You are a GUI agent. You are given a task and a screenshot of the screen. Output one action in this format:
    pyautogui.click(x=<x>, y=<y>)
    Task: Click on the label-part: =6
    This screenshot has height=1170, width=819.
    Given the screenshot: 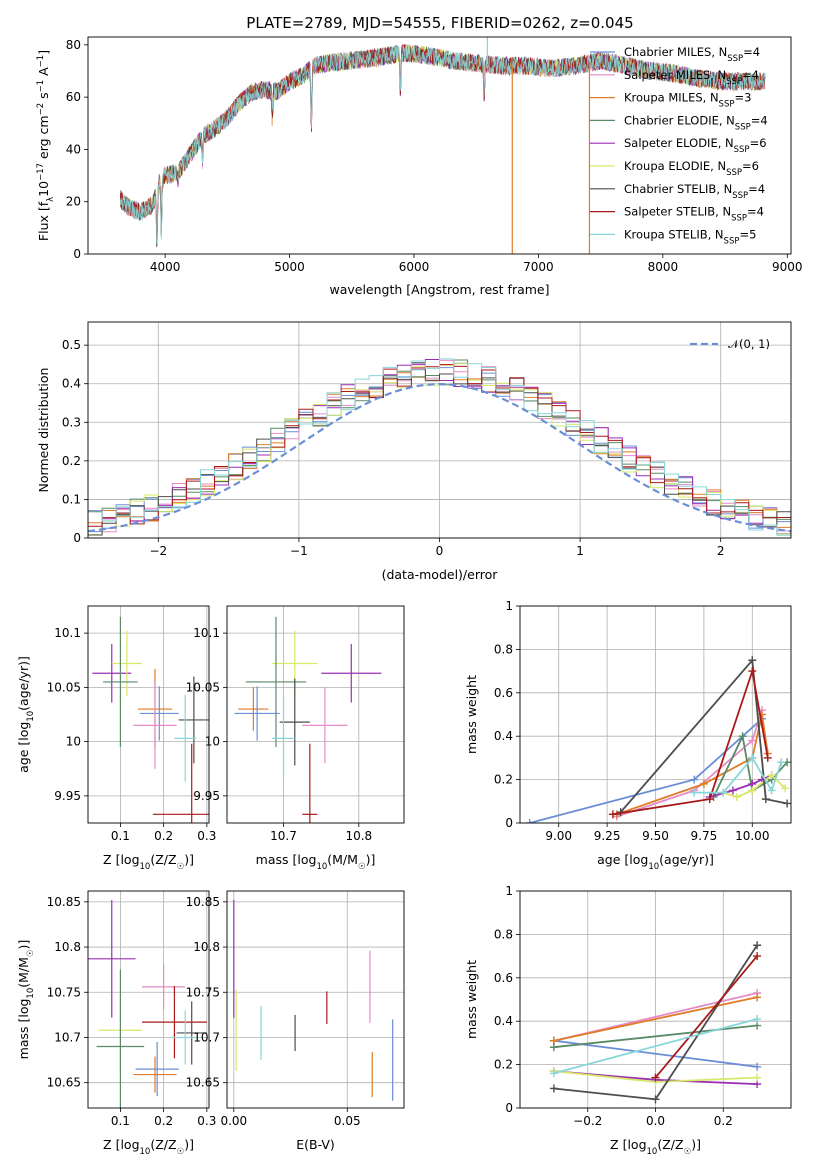 What is the action you would take?
    pyautogui.click(x=750, y=166)
    